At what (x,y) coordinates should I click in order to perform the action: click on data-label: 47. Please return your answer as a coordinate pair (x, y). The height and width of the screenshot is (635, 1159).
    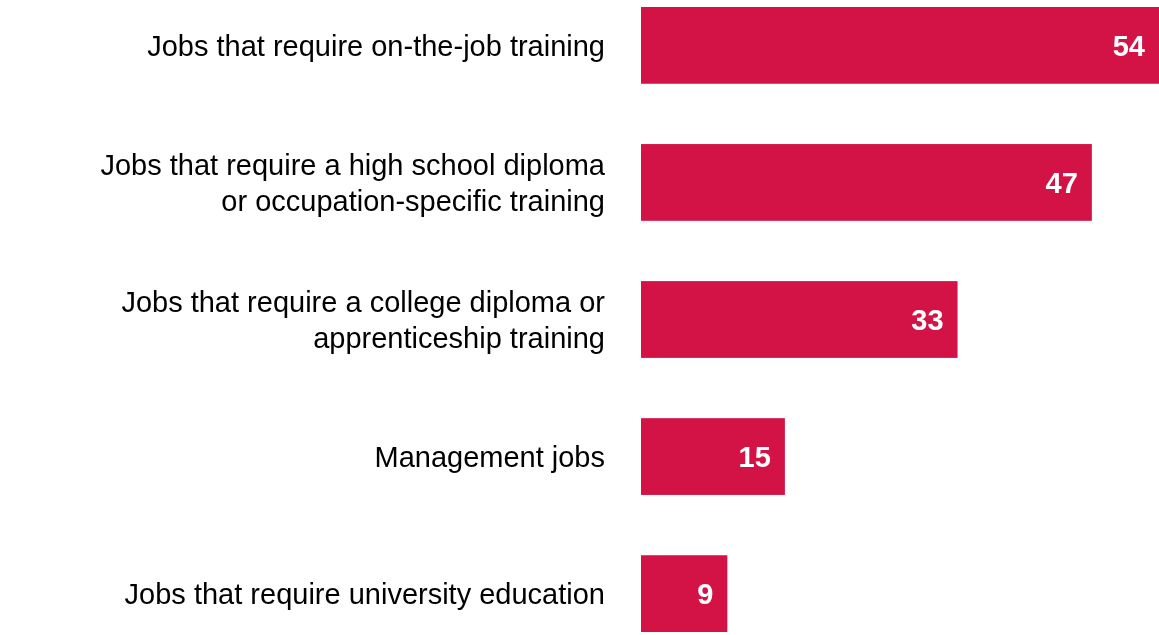
    Looking at the image, I should click on (1061, 182).